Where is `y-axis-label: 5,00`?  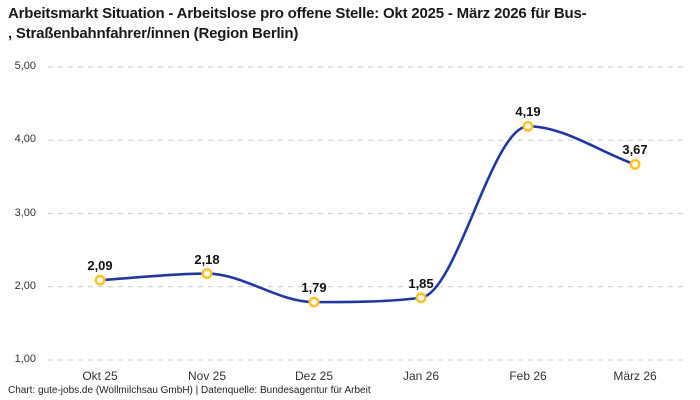 y-axis-label: 5,00 is located at coordinates (25, 66).